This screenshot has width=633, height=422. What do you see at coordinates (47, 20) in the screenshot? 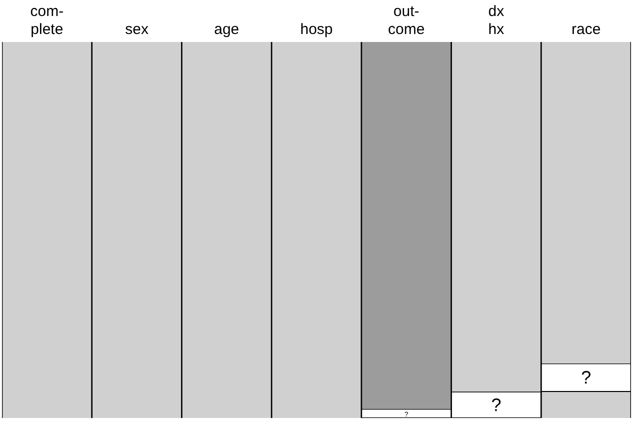
I see `x-tick-label: com- plete` at bounding box center [47, 20].